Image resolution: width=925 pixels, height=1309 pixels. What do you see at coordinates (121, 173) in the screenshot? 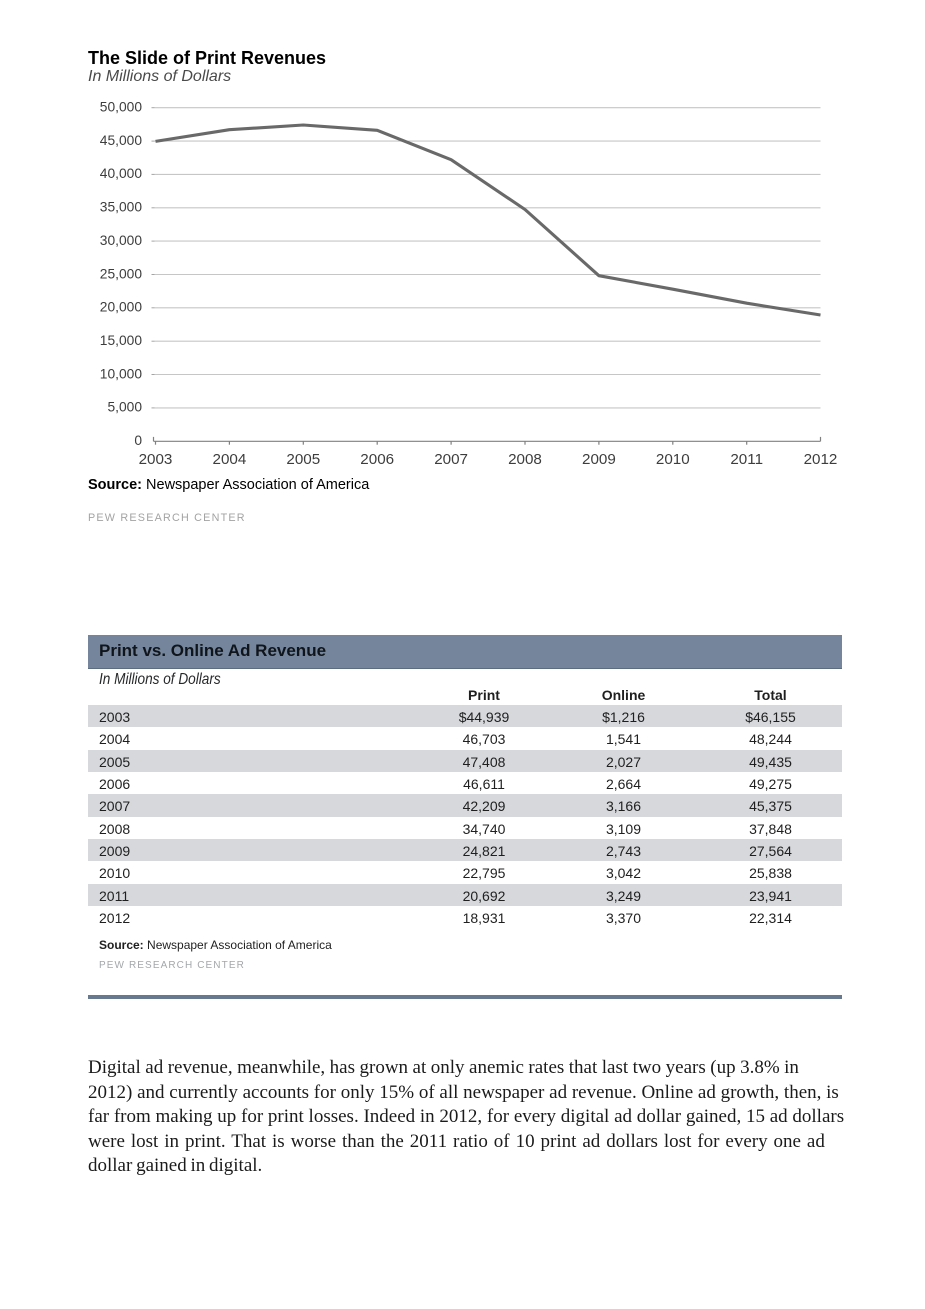
I see `svg-text: 40,000` at bounding box center [121, 173].